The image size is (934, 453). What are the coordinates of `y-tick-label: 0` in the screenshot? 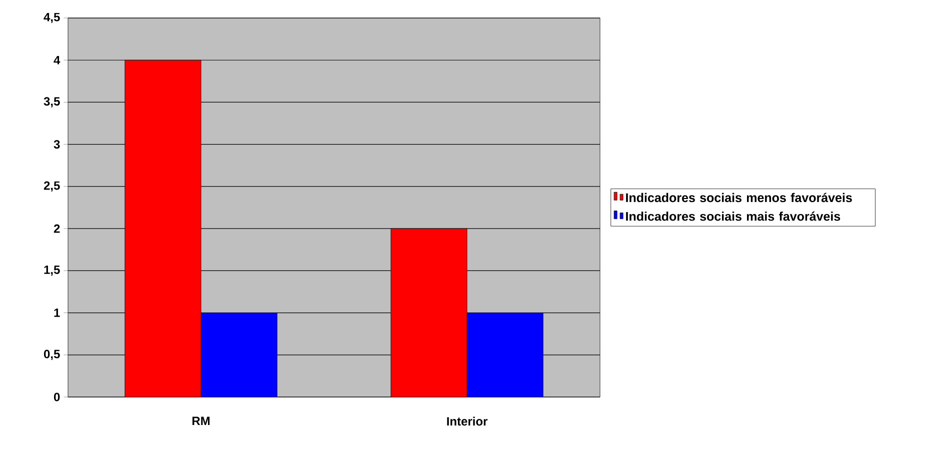 It's located at (57, 397).